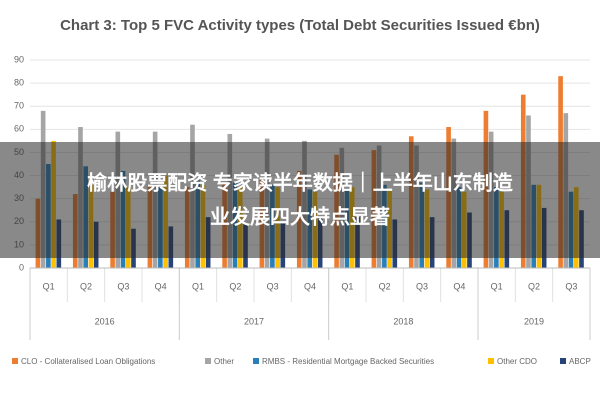 This screenshot has height=400, width=600. Describe the element at coordinates (19, 82) in the screenshot. I see `y-tick-label: 80` at that location.